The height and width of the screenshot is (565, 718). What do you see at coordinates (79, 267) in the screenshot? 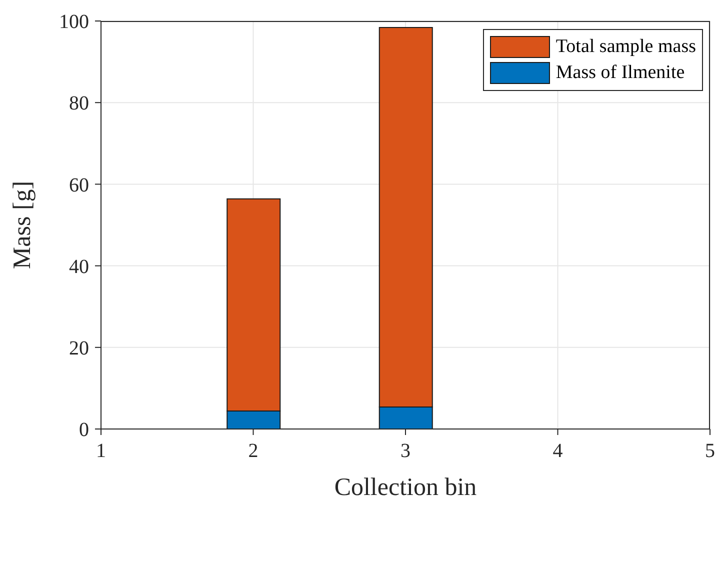
I see `y-tick-label: 40` at bounding box center [79, 267].